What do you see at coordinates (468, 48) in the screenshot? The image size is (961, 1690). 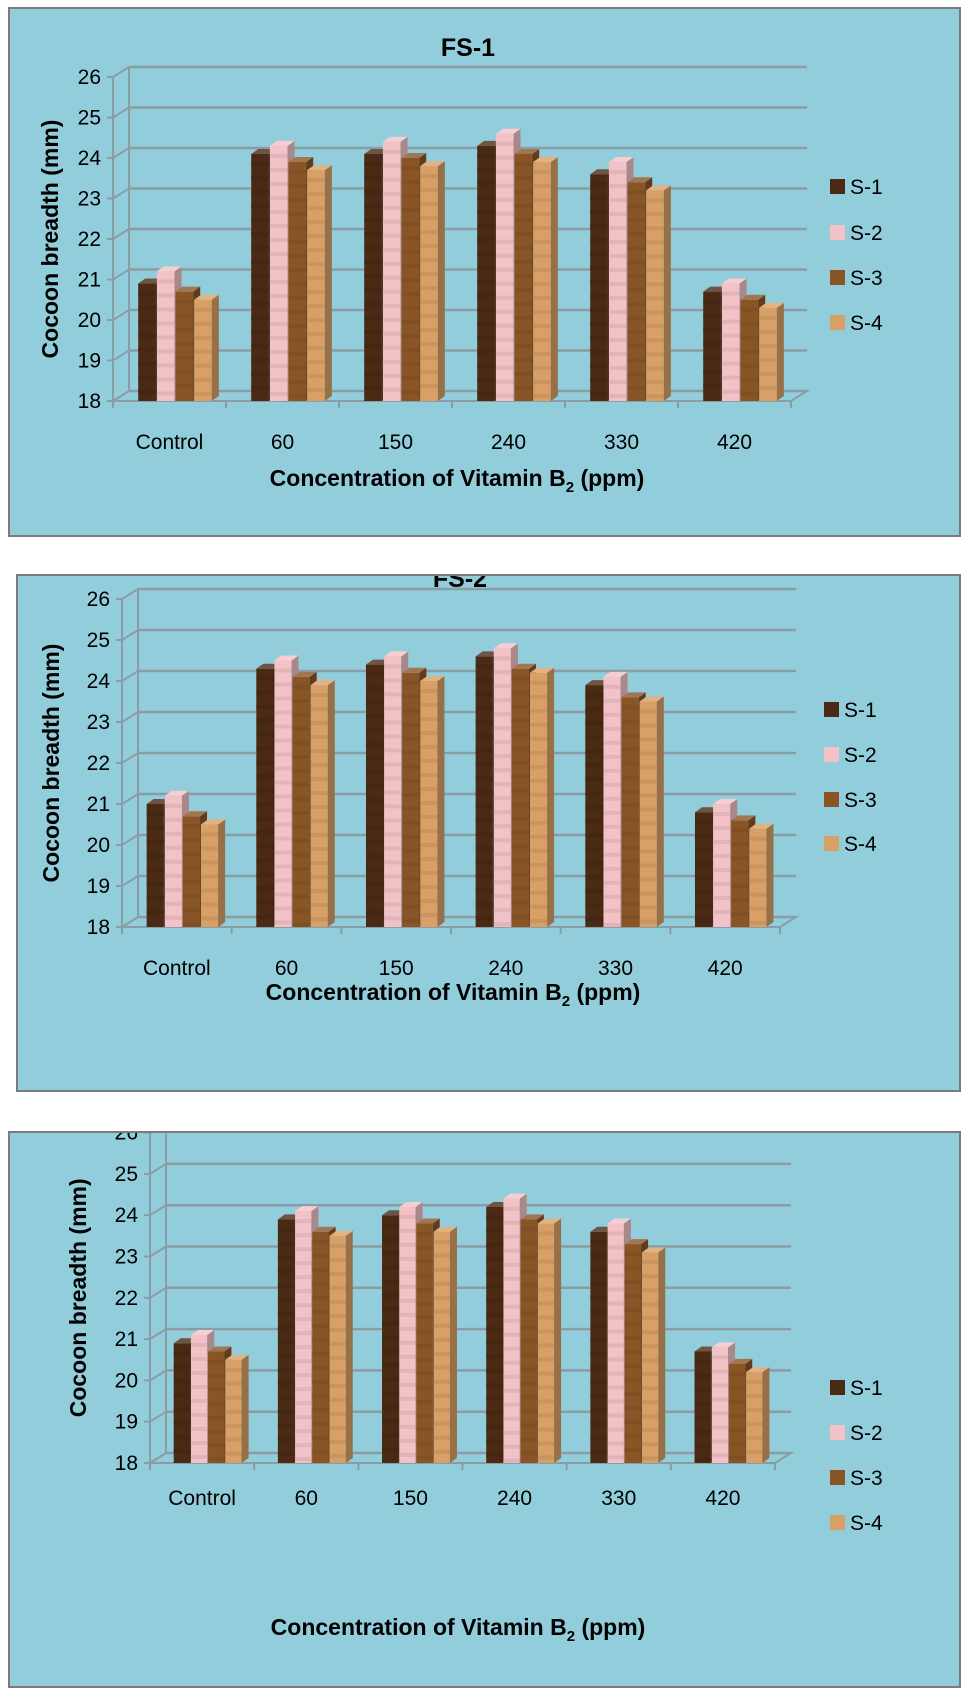 I see `chart-title: FS-1` at bounding box center [468, 48].